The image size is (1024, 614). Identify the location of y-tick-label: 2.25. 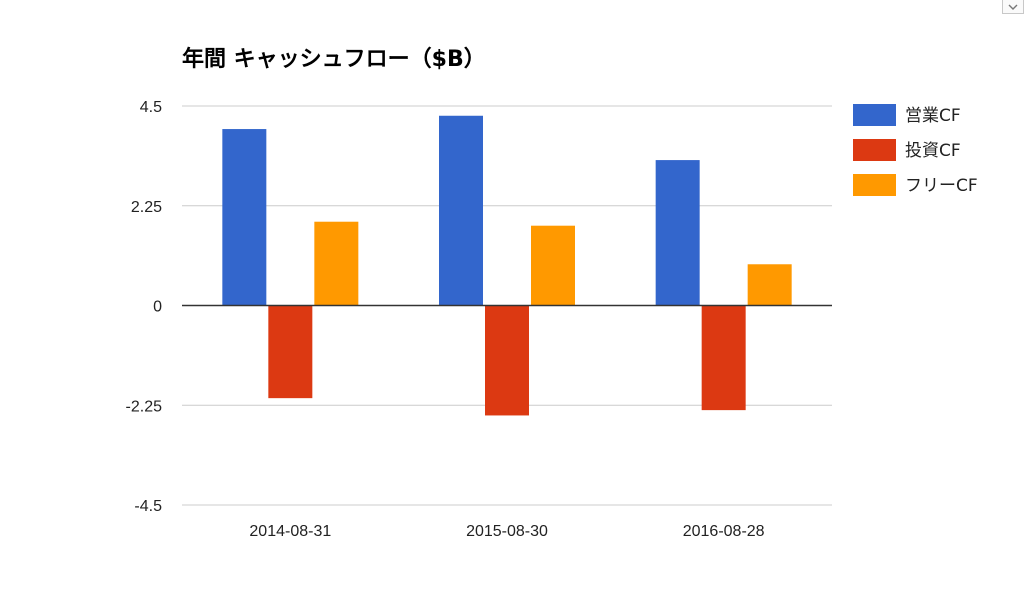
(146, 207).